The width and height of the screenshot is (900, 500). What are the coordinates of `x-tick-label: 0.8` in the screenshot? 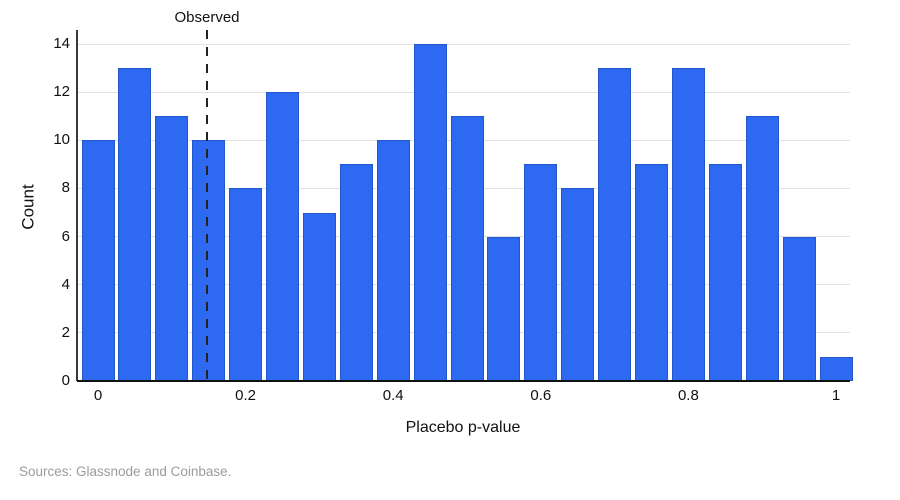 It's located at (688, 395).